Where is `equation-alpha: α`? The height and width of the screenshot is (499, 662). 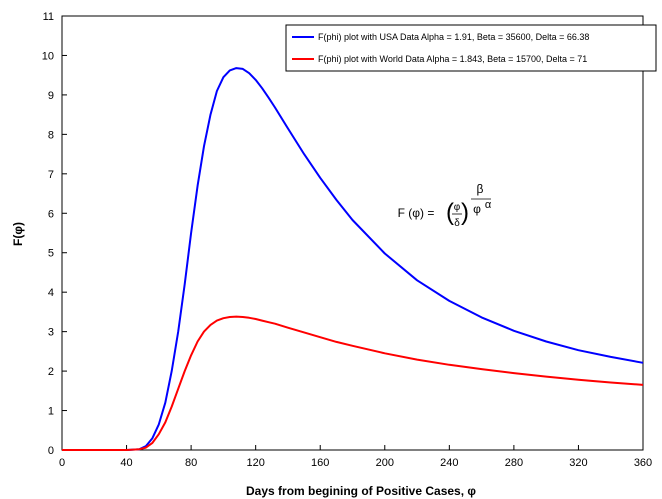 equation-alpha: α is located at coordinates (488, 205).